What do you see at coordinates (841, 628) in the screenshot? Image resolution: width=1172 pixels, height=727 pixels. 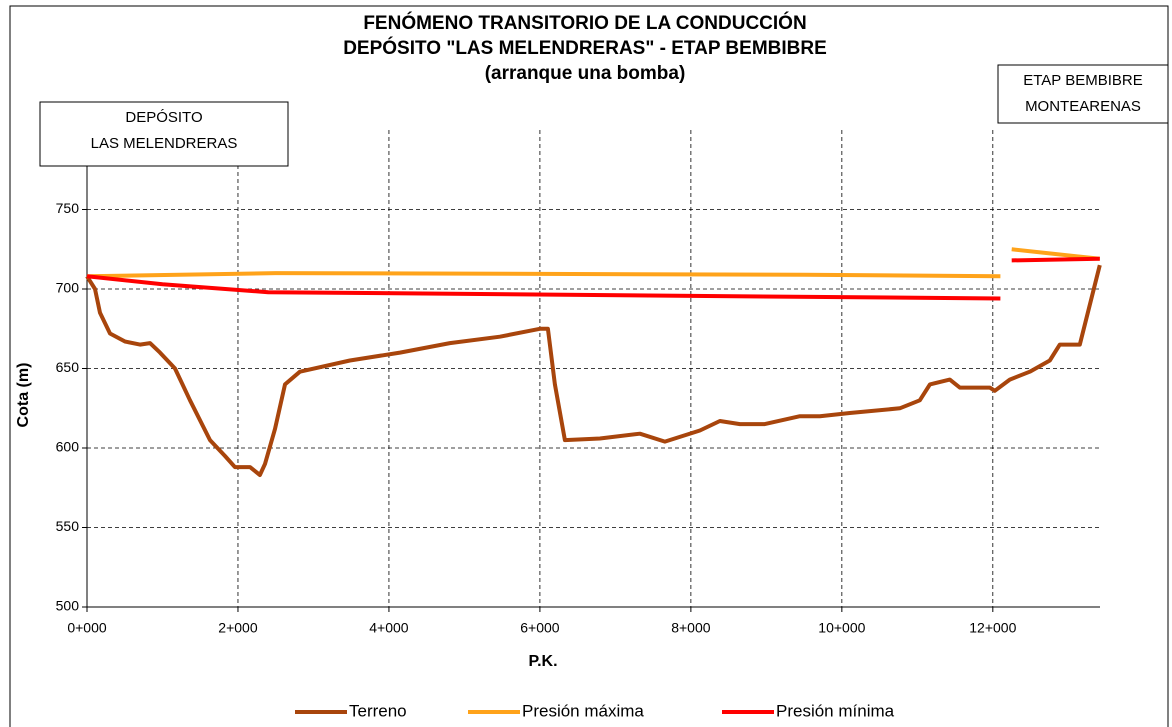 I see `x-tick-label: 10+000` at bounding box center [841, 628].